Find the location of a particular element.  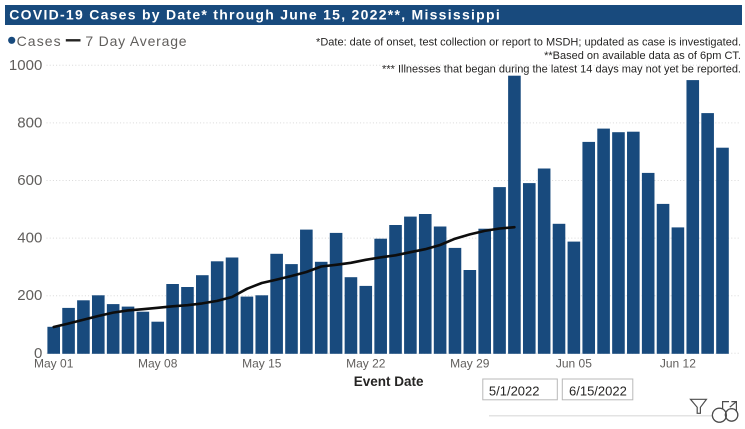

svg-text: May 08 is located at coordinates (158, 364).